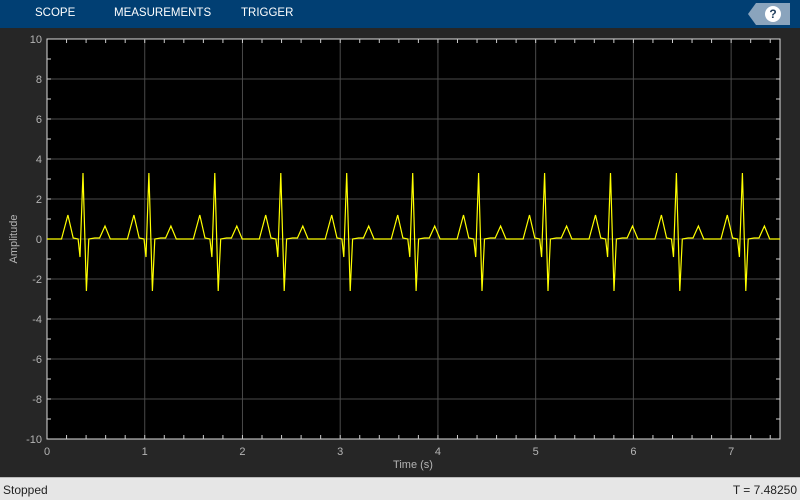 This screenshot has width=800, height=500. I want to click on y-tick-label: 6, so click(39, 120).